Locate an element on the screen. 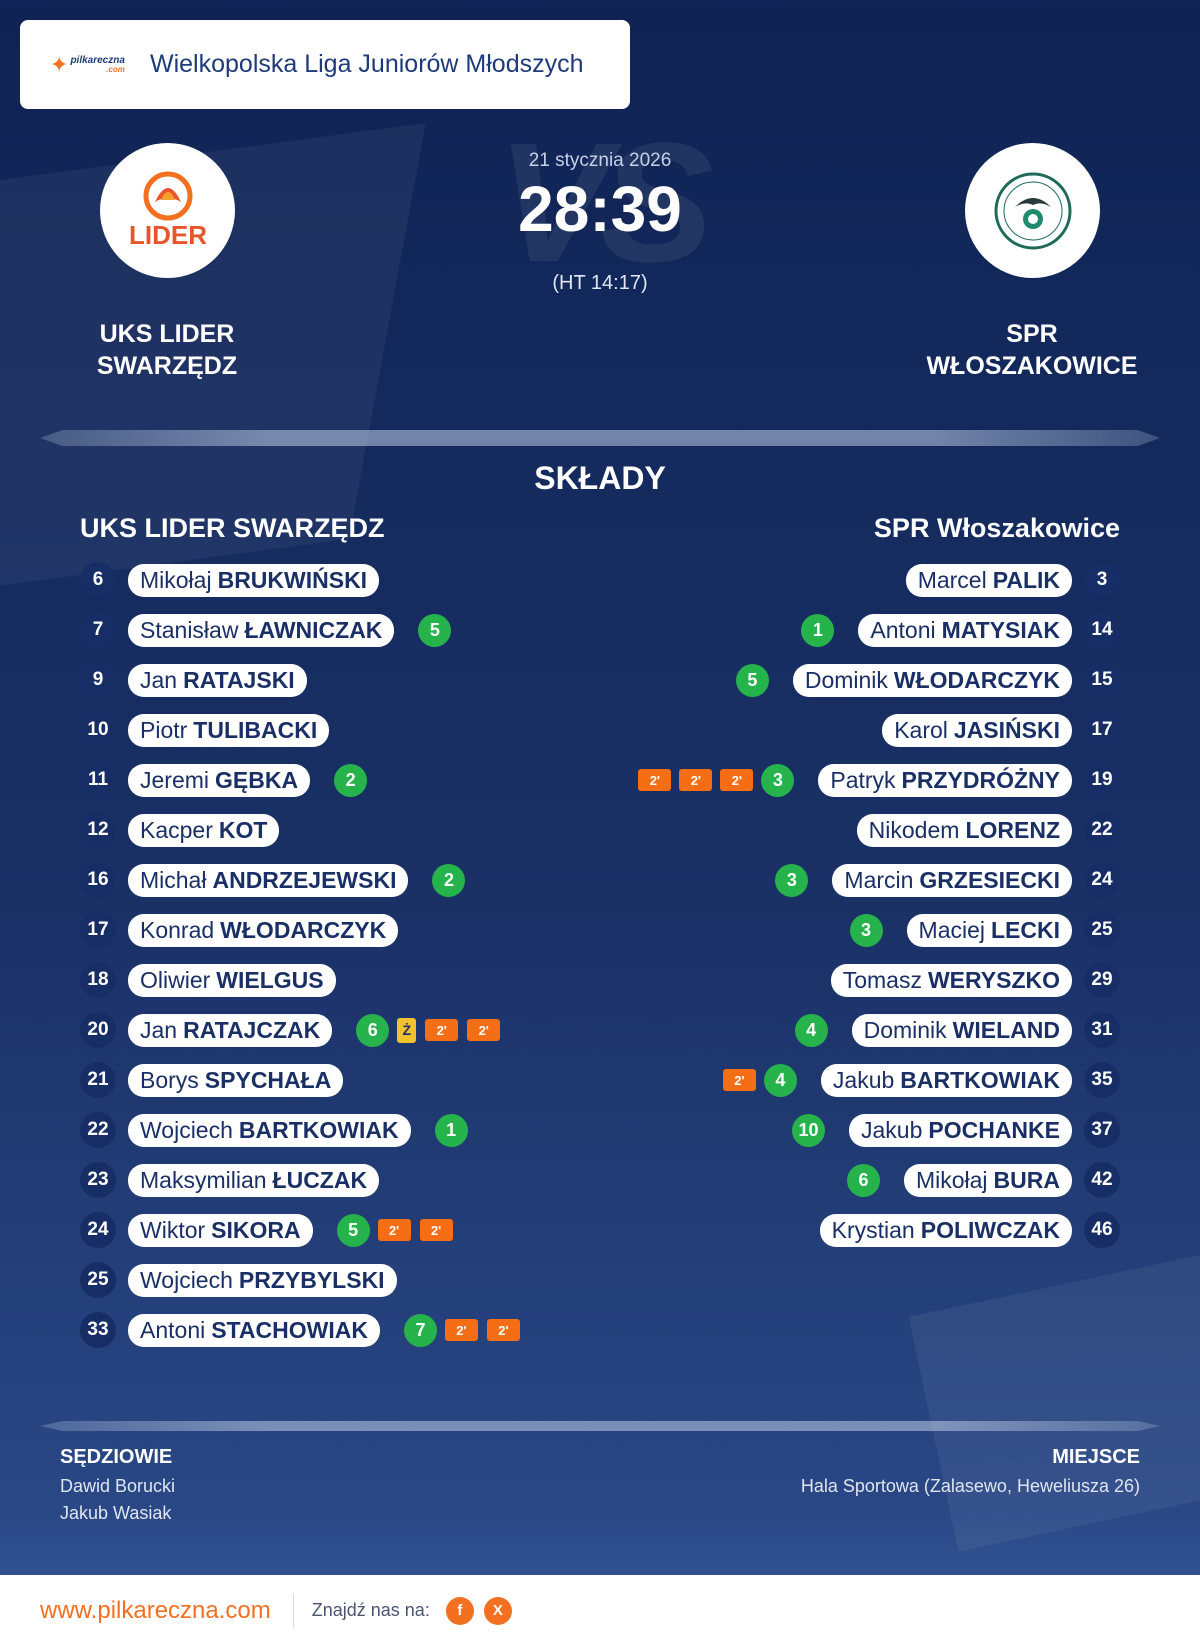 Image resolution: width=1200 pixels, height=1646 pixels. player-first-name: Wiktor is located at coordinates (173, 1229).